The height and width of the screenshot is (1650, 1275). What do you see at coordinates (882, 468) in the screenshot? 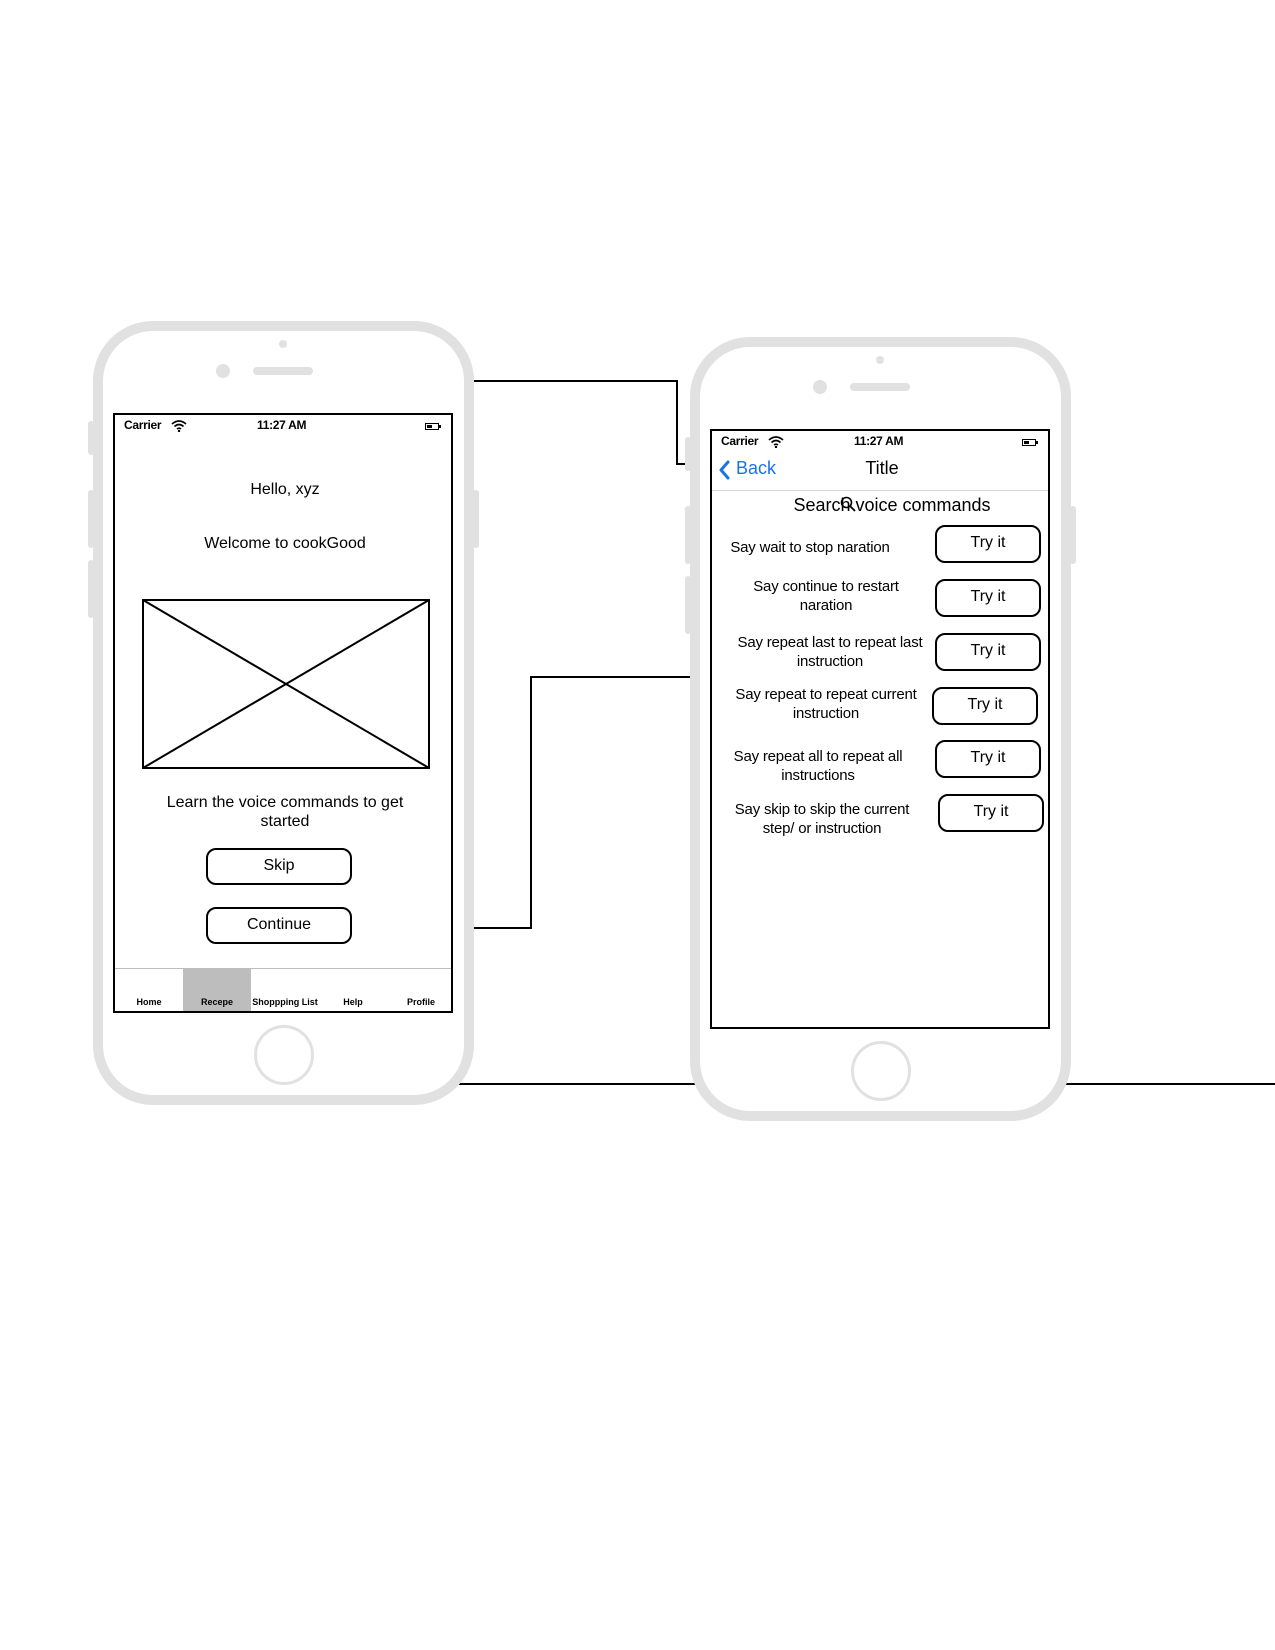
I see `page-title: Title` at bounding box center [882, 468].